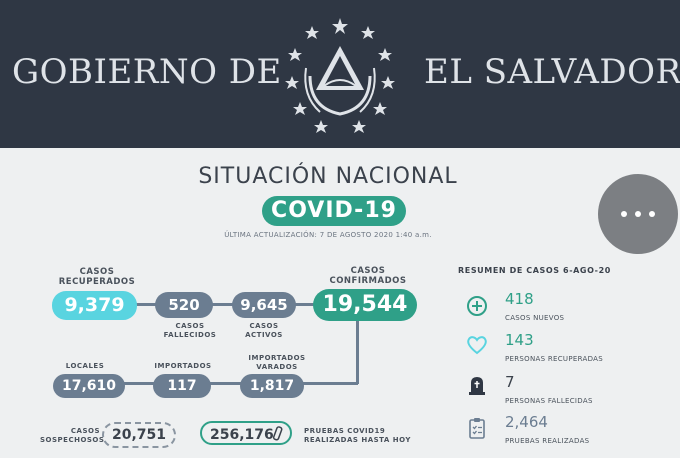 Image resolution: width=680 pixels, height=458 pixels. I want to click on recuperados-label: CASOS RECUPERADOS, so click(97, 277).